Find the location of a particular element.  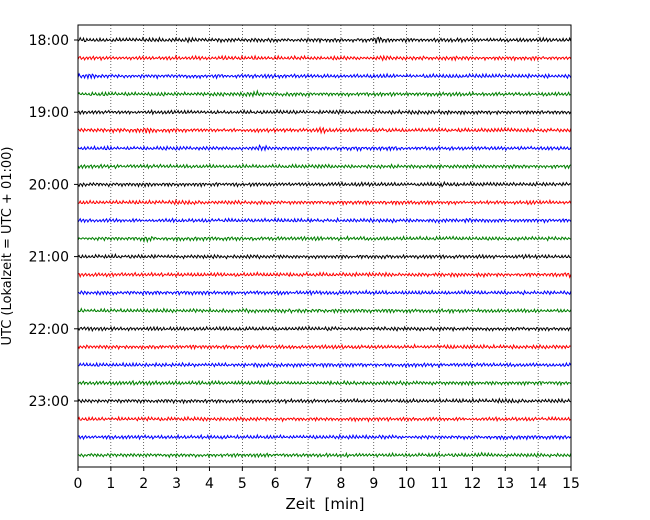

x-tick-label: 5 is located at coordinates (242, 484).